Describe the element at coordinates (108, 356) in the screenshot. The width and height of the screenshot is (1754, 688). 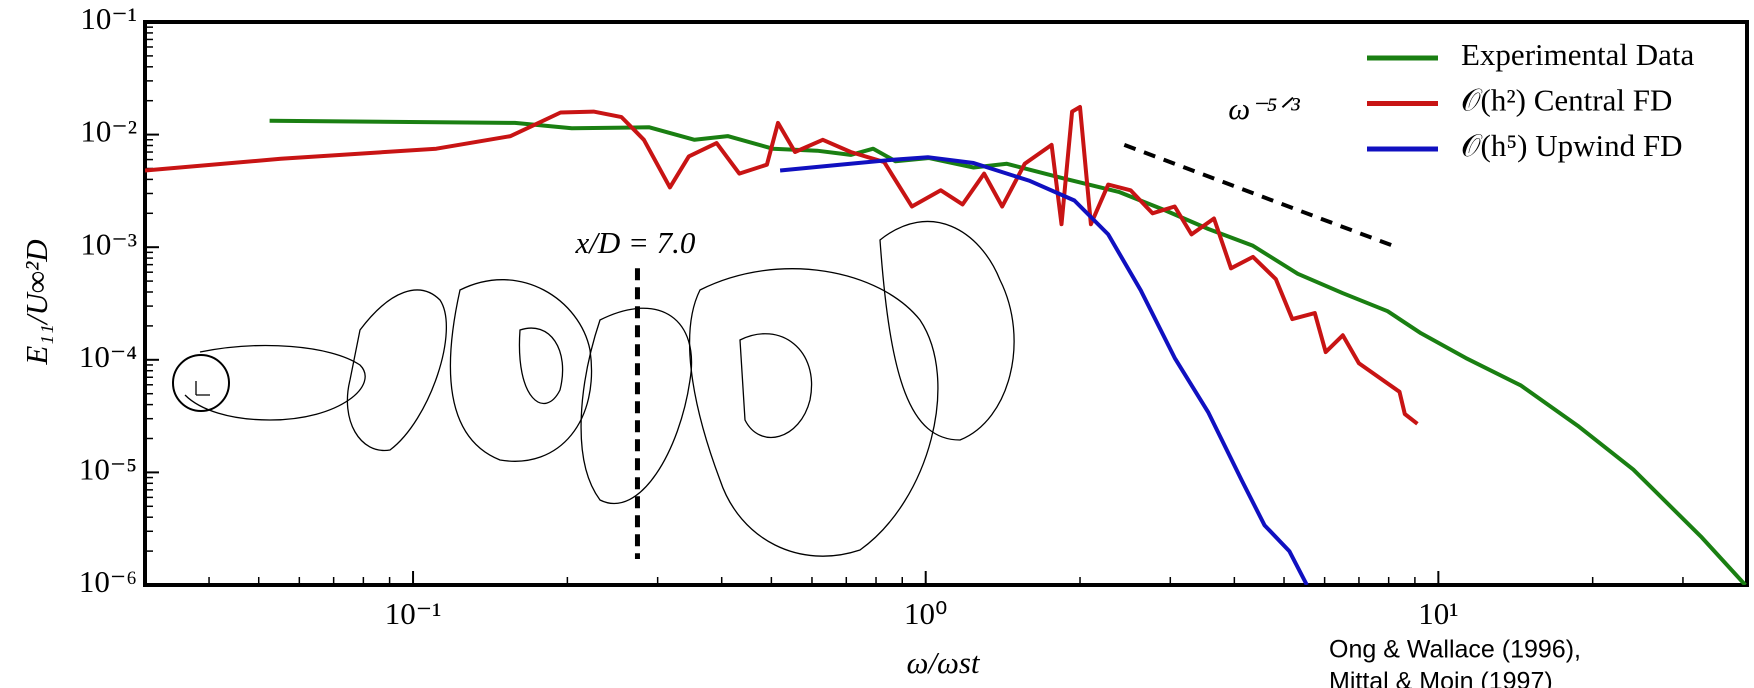
I see `y-tick-label: 10⁻⁴` at that location.